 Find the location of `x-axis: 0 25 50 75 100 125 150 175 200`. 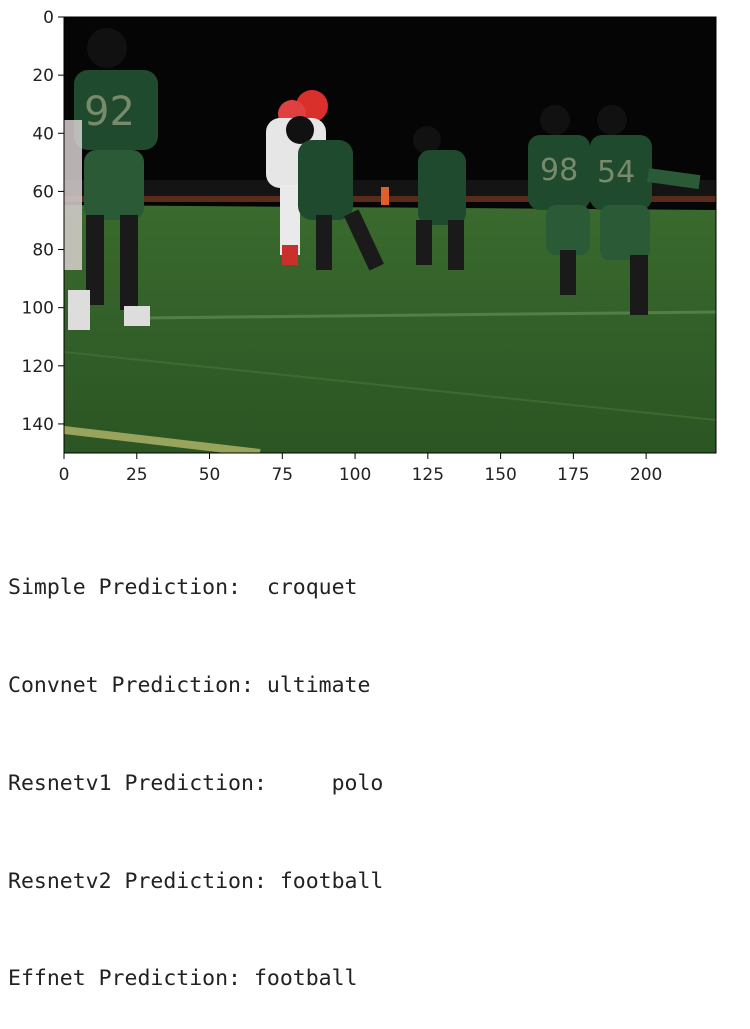

x-axis: 0 25 50 75 100 125 150 175 200 is located at coordinates (360, 469).